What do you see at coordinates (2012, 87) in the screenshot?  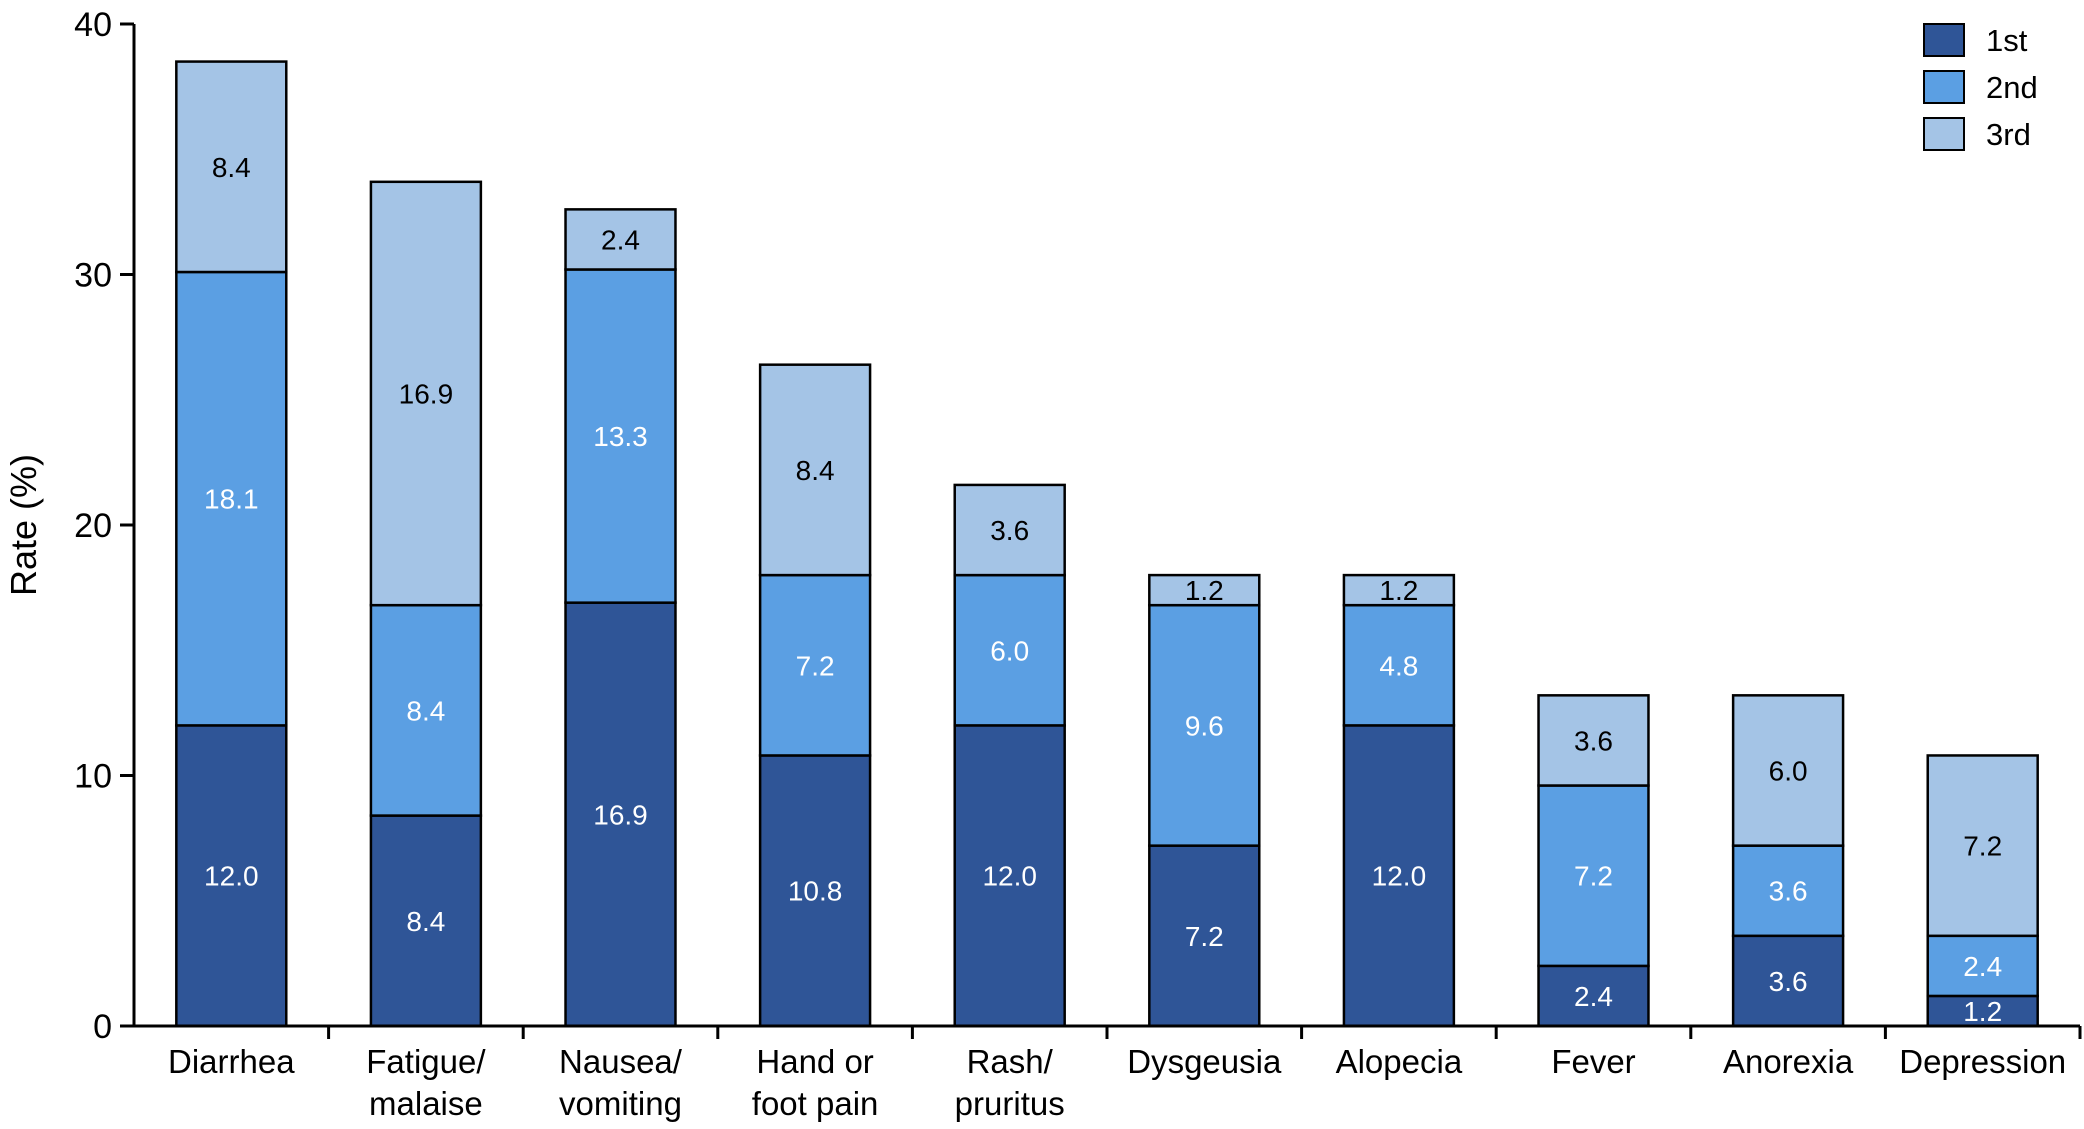 I see `legend-label: 2nd` at bounding box center [2012, 87].